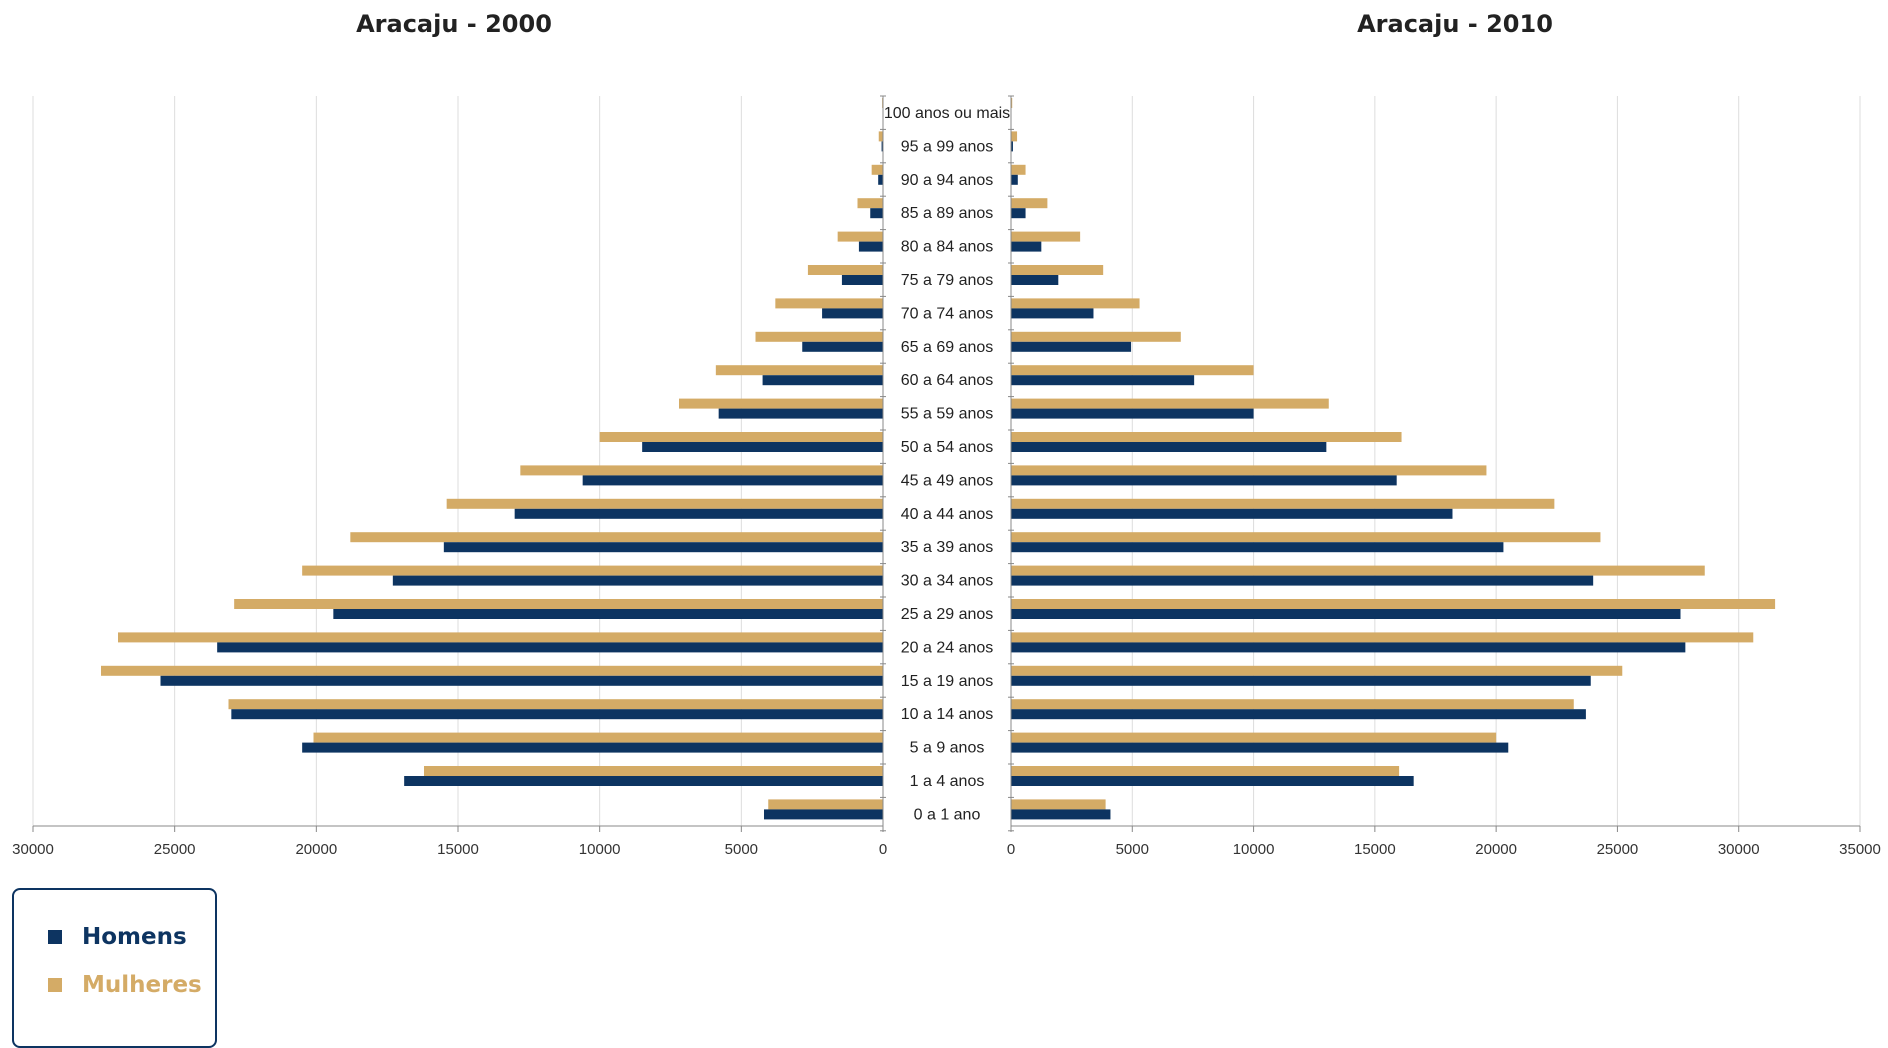 This screenshot has height=1048, width=1888. I want to click on chart-title-2010: Aracaju - 2010, so click(1455, 24).